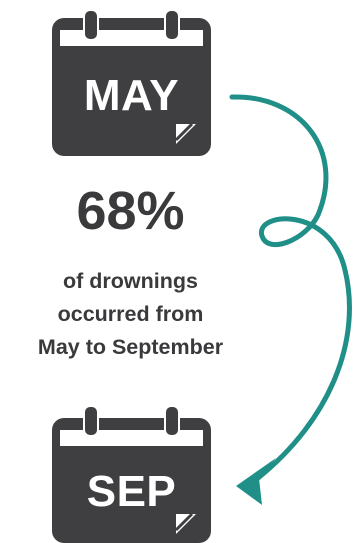  What do you see at coordinates (131, 491) in the screenshot?
I see `calendar-month-end: SEP` at bounding box center [131, 491].